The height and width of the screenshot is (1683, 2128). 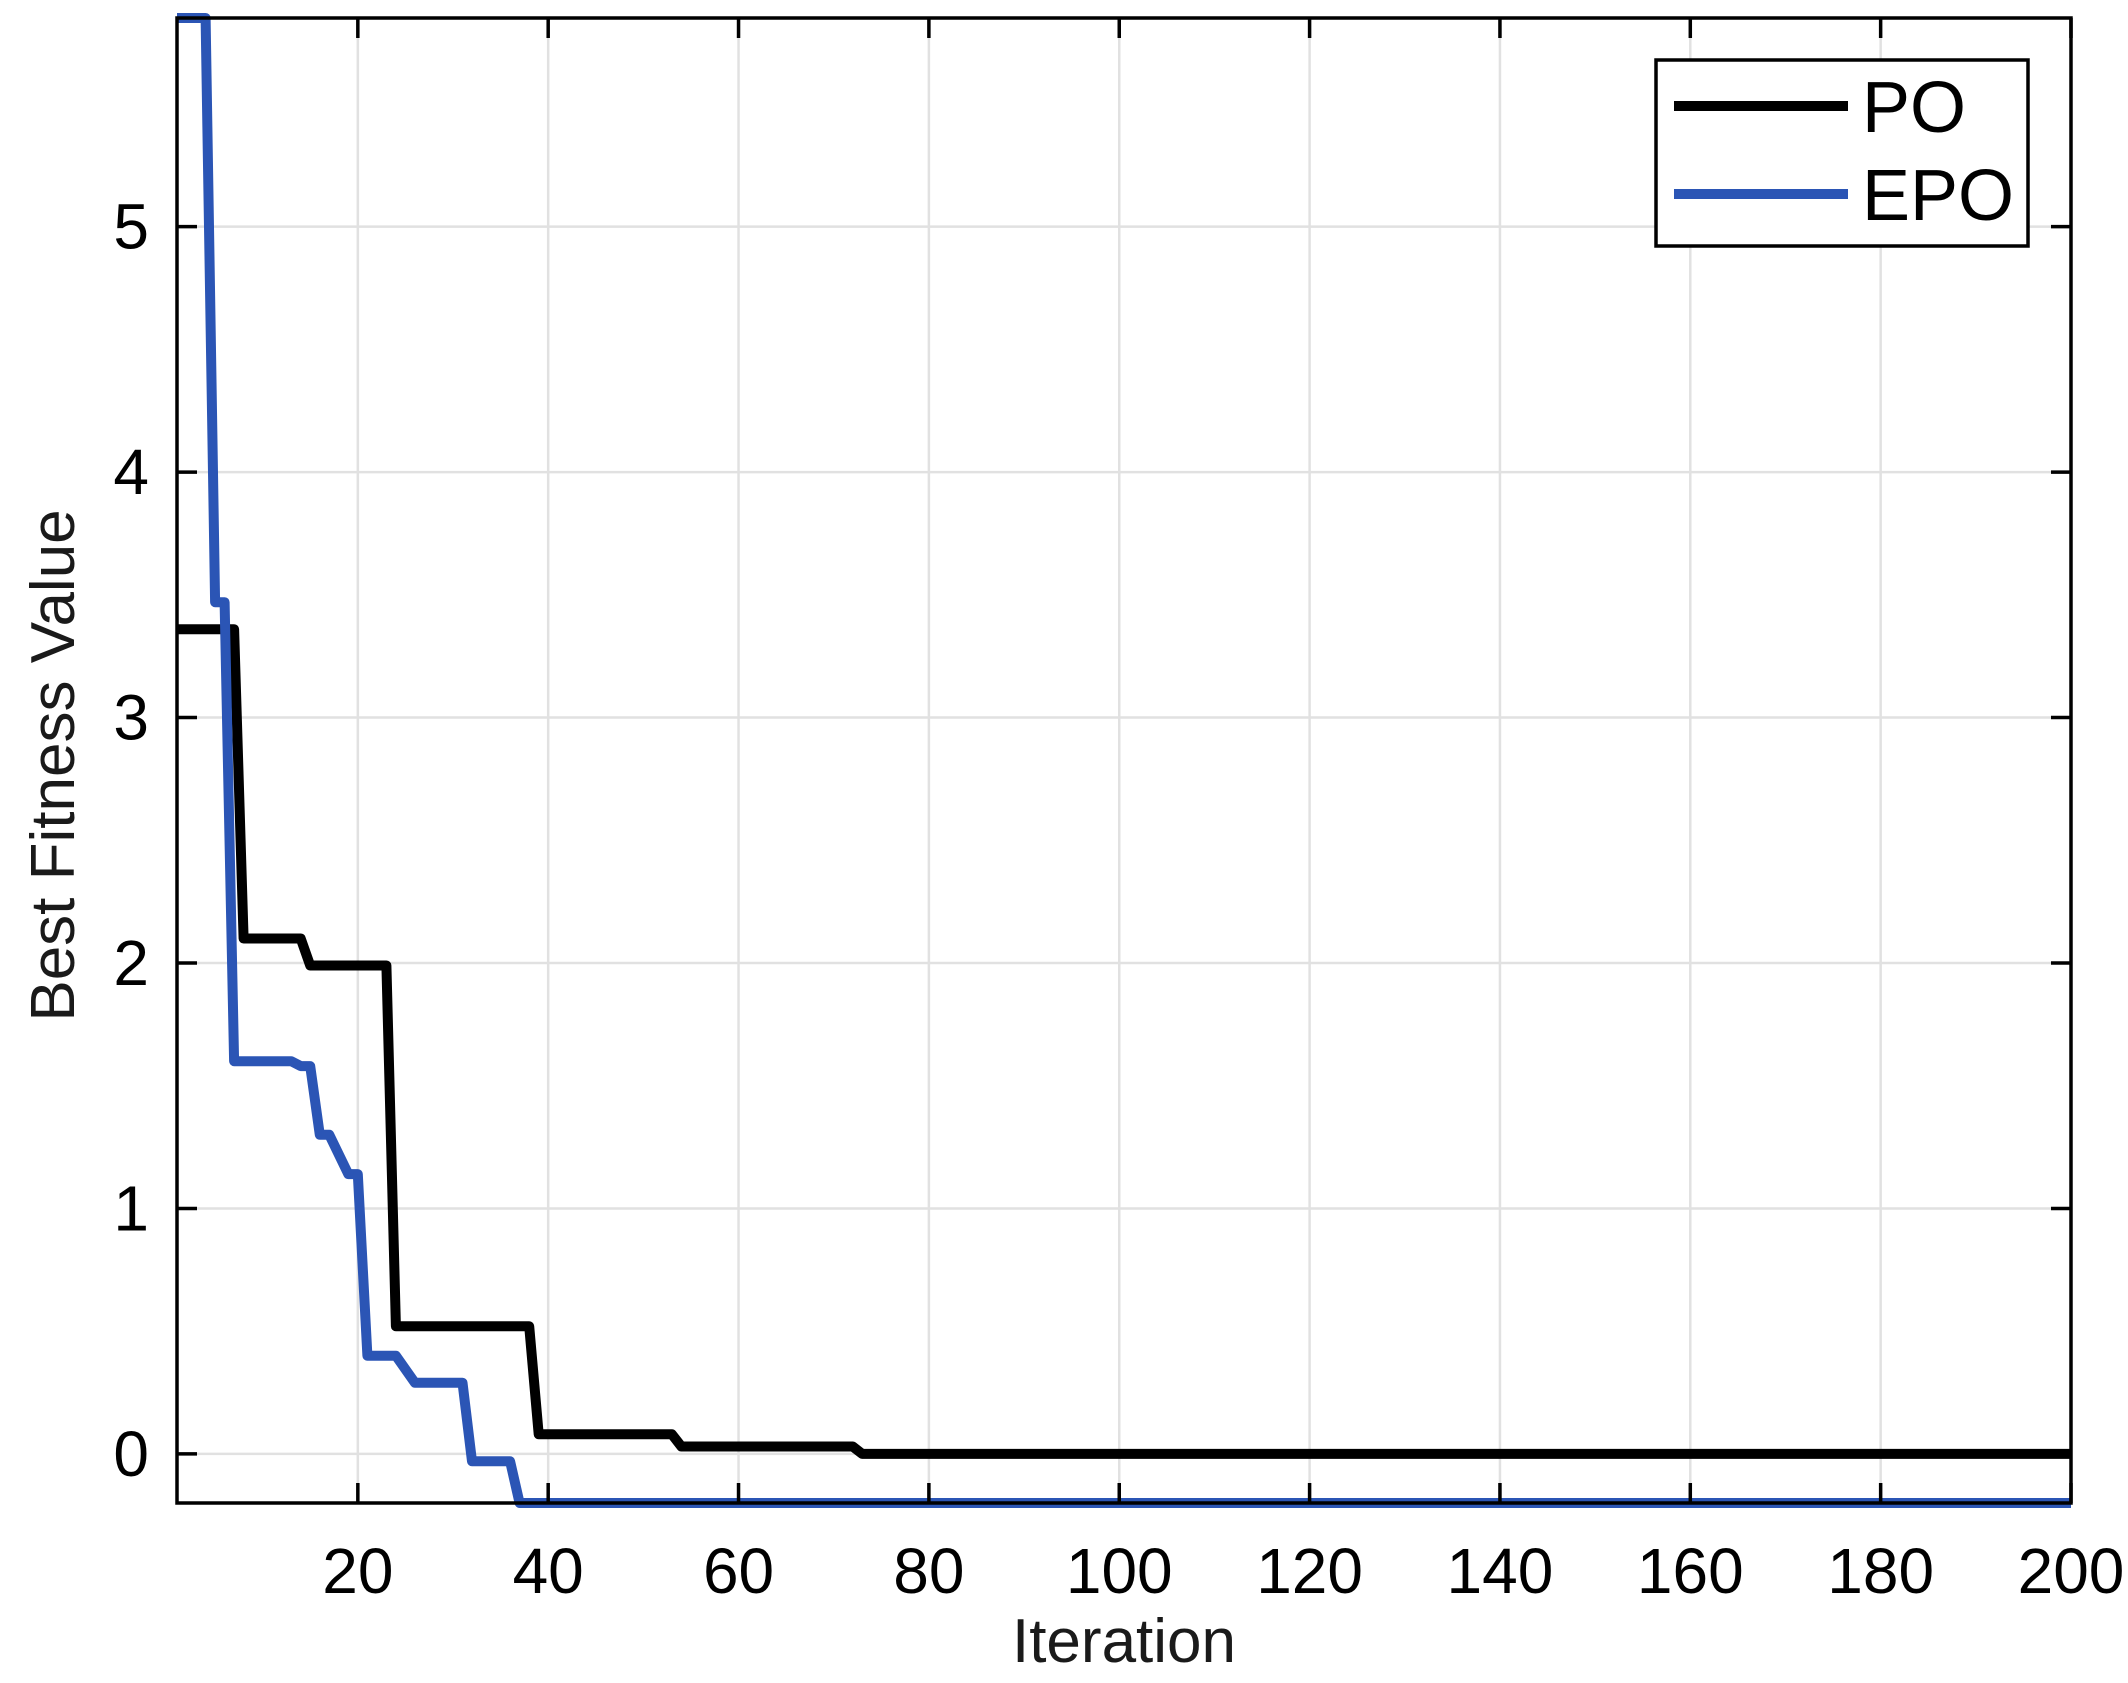 I want to click on x-tick-label: 140, so click(x=1500, y=1571).